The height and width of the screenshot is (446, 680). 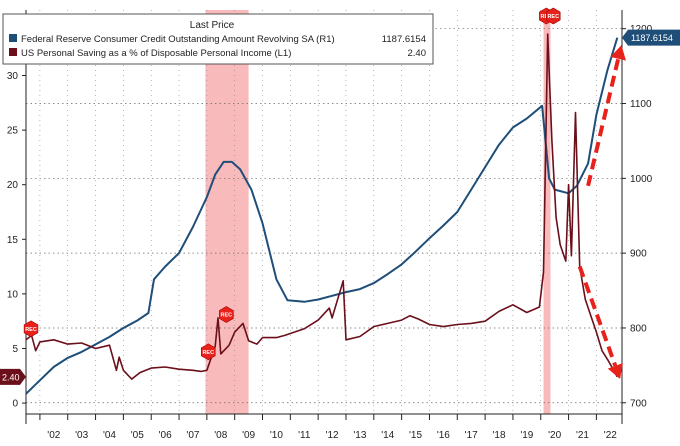 I want to click on left-tick-label: 20, so click(x=13, y=185).